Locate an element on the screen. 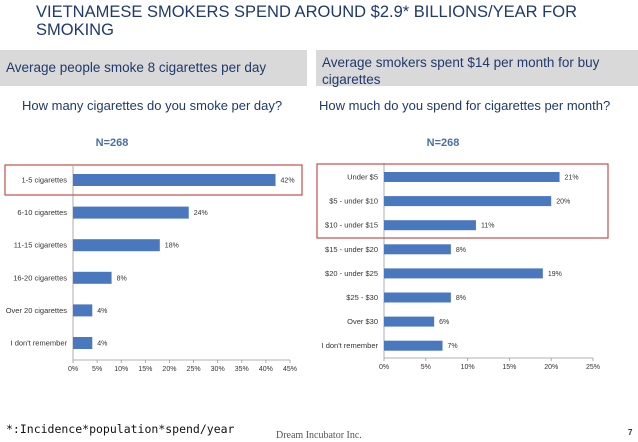 Image resolution: width=638 pixels, height=442 pixels. footnote: *:Incidence*population*spend/year is located at coordinates (120, 429).